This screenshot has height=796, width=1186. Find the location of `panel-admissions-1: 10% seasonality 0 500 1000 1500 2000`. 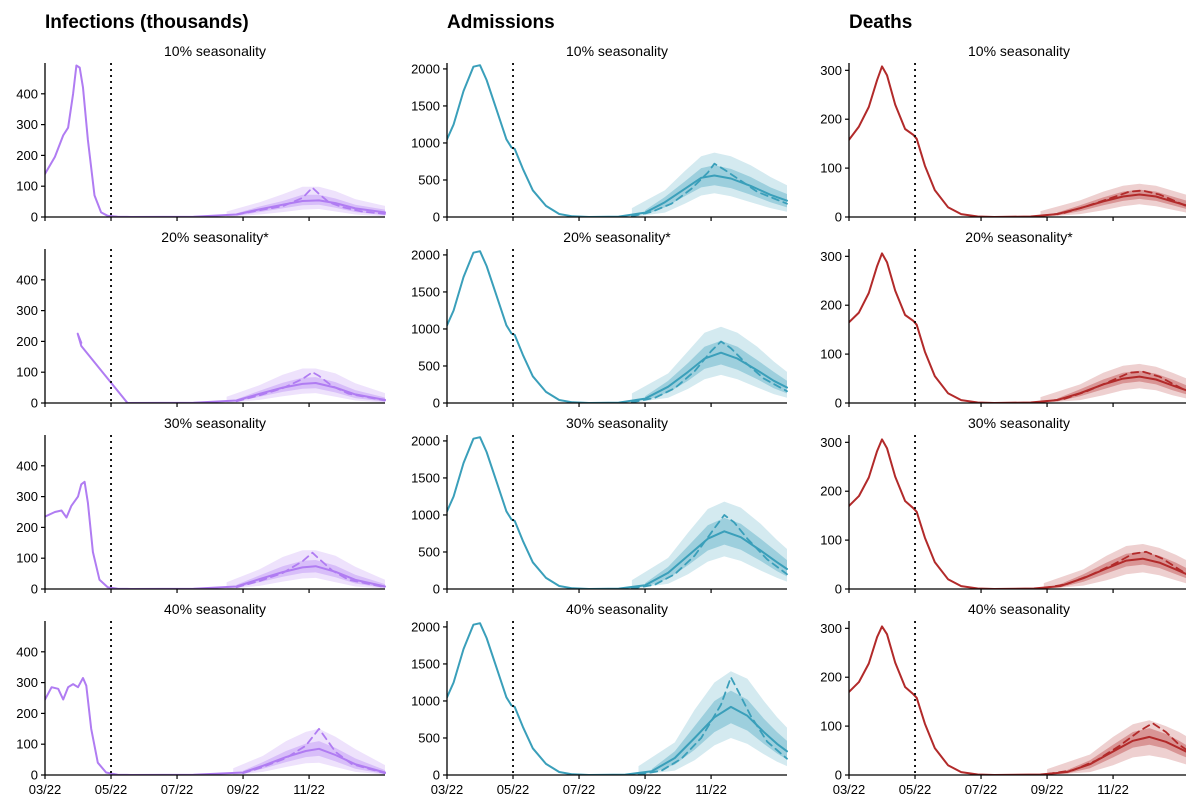

panel-admissions-1: 10% seasonality 0 500 1000 1500 2000 is located at coordinates (599, 134).